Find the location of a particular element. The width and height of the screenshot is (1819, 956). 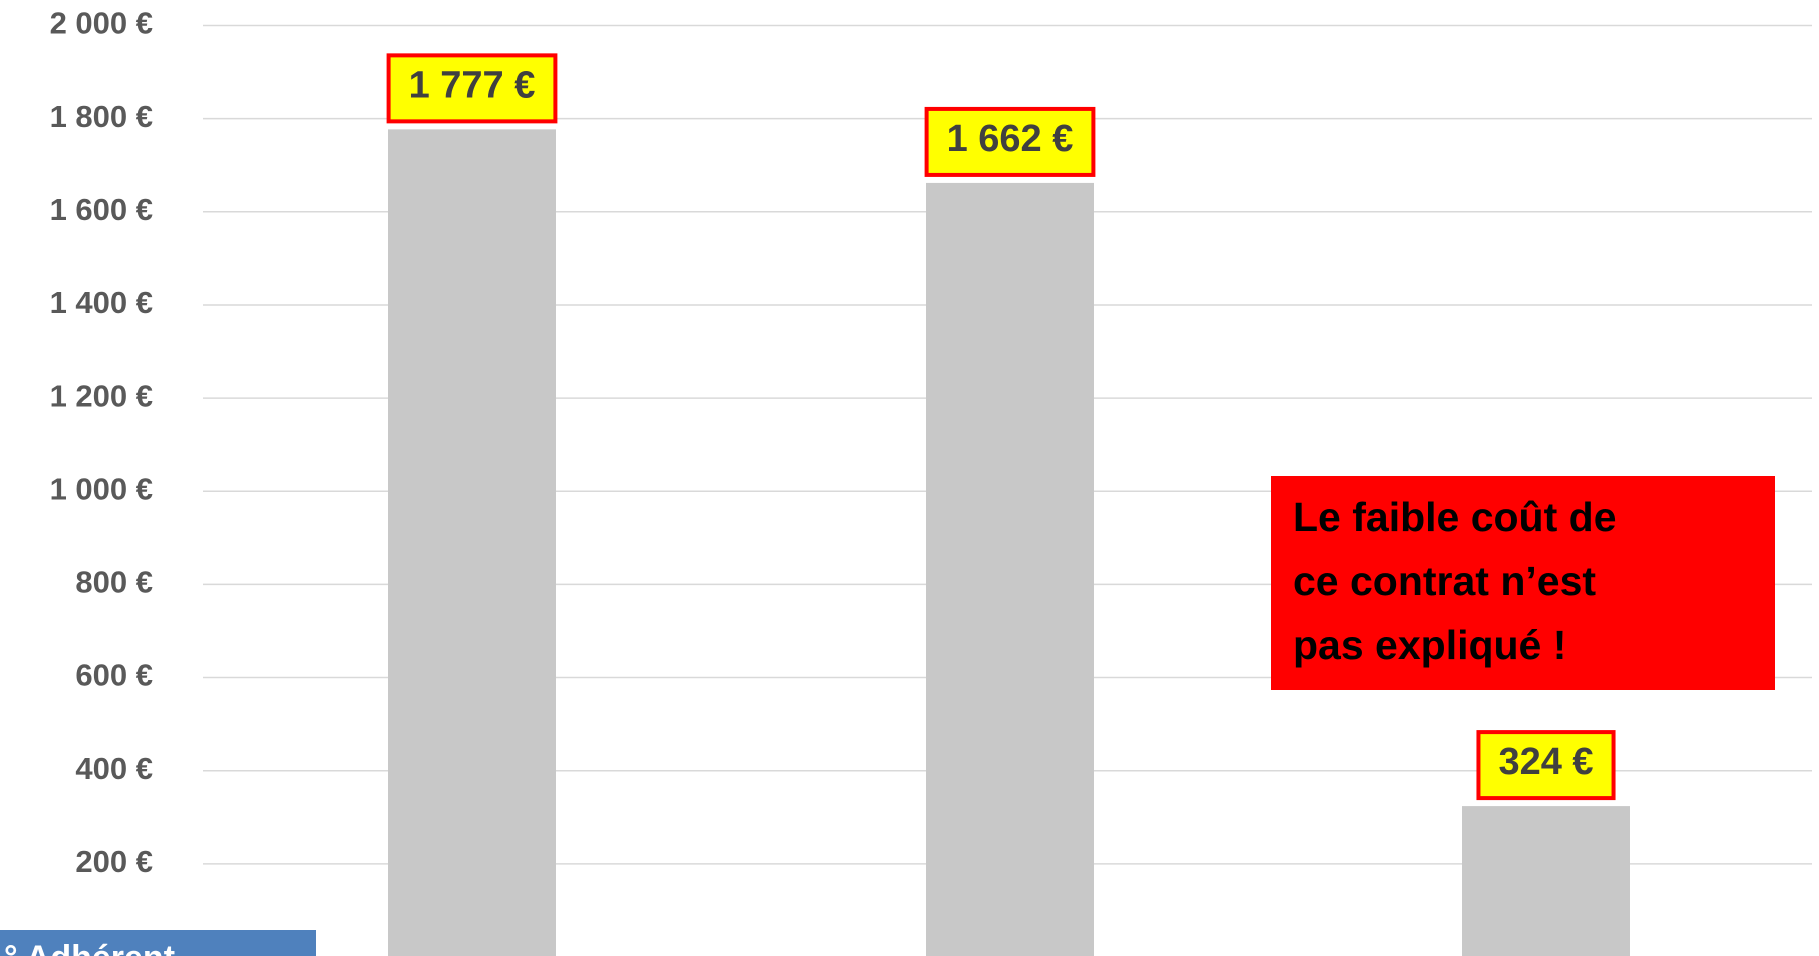

annotation-box is located at coordinates (1523, 583).